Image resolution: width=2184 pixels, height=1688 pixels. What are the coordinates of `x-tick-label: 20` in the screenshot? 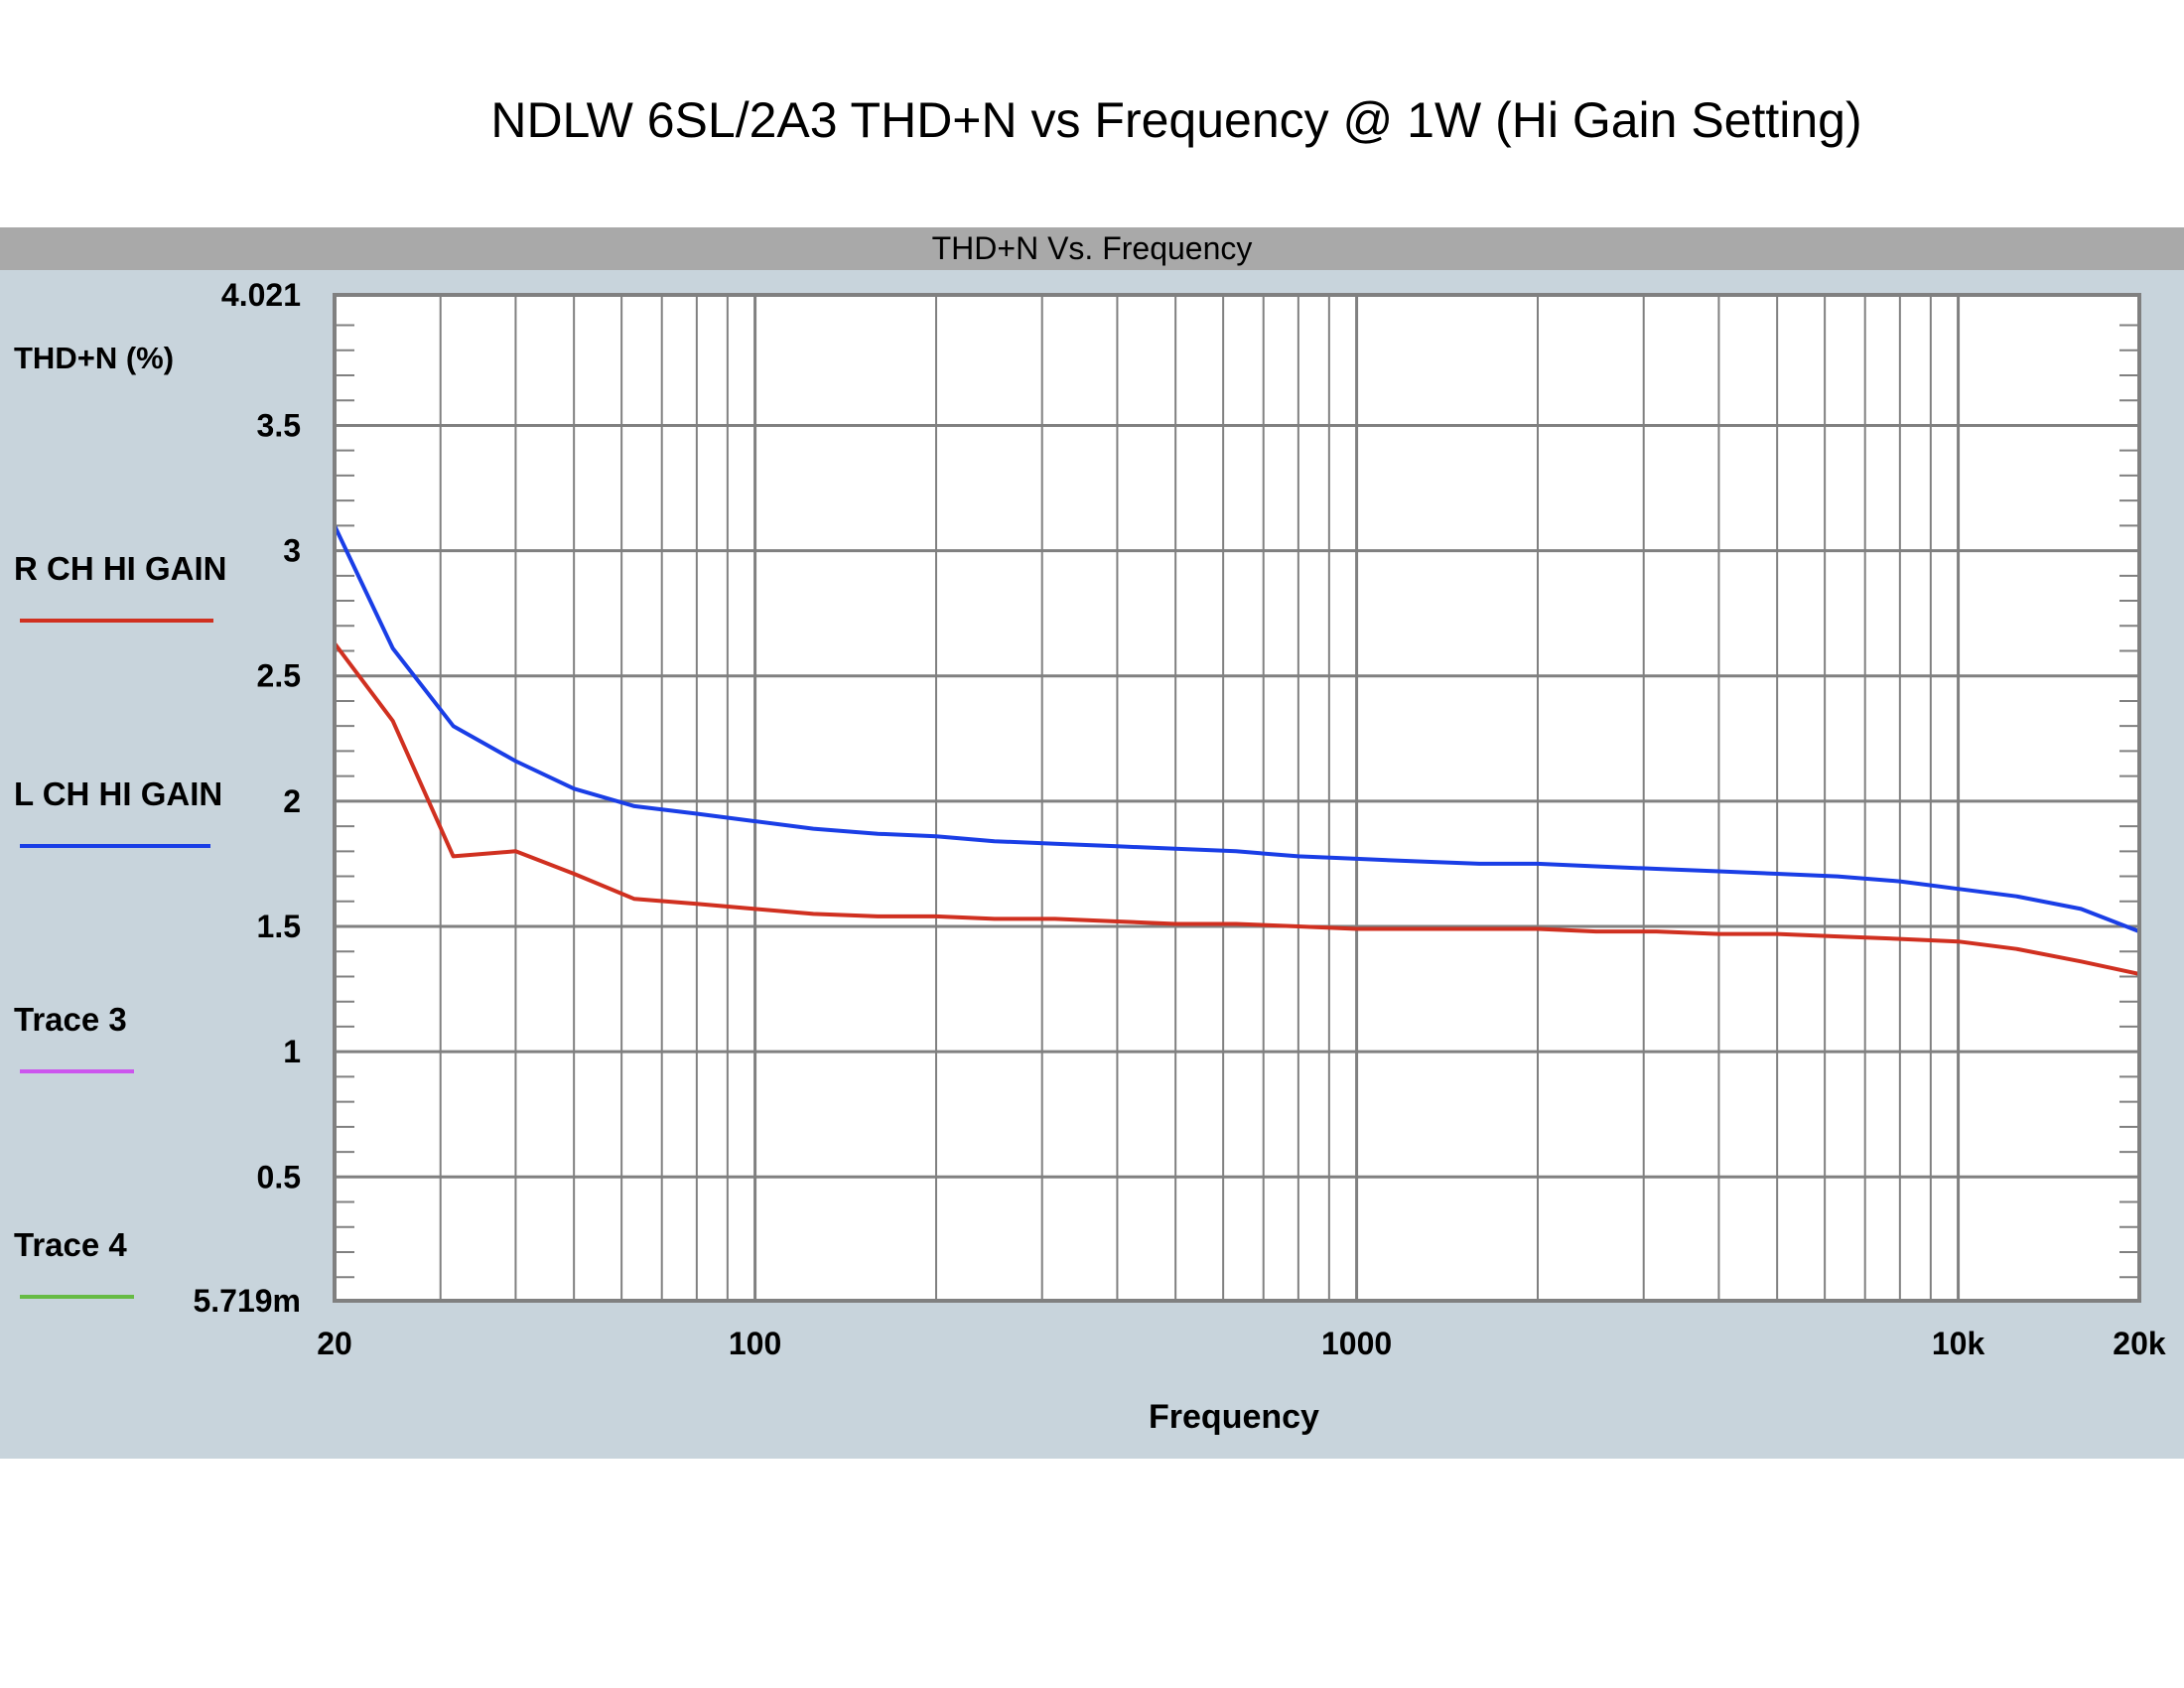 It's located at (334, 1343).